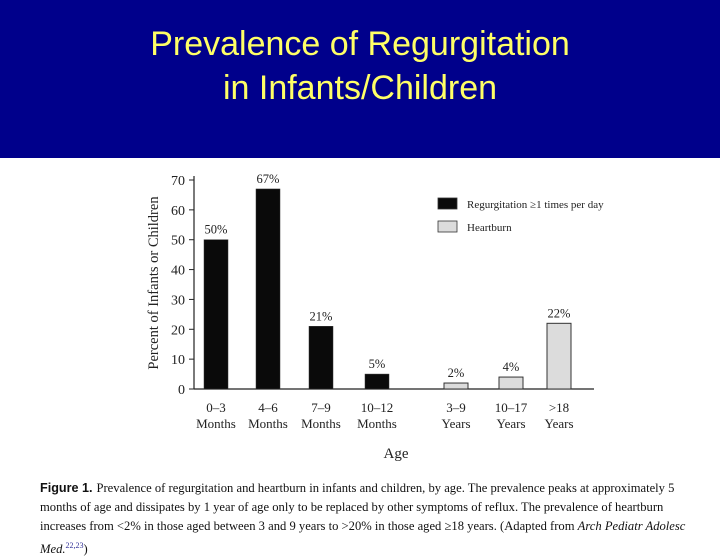  Describe the element at coordinates (489, 228) in the screenshot. I see `legend-label: Heartburn` at that location.